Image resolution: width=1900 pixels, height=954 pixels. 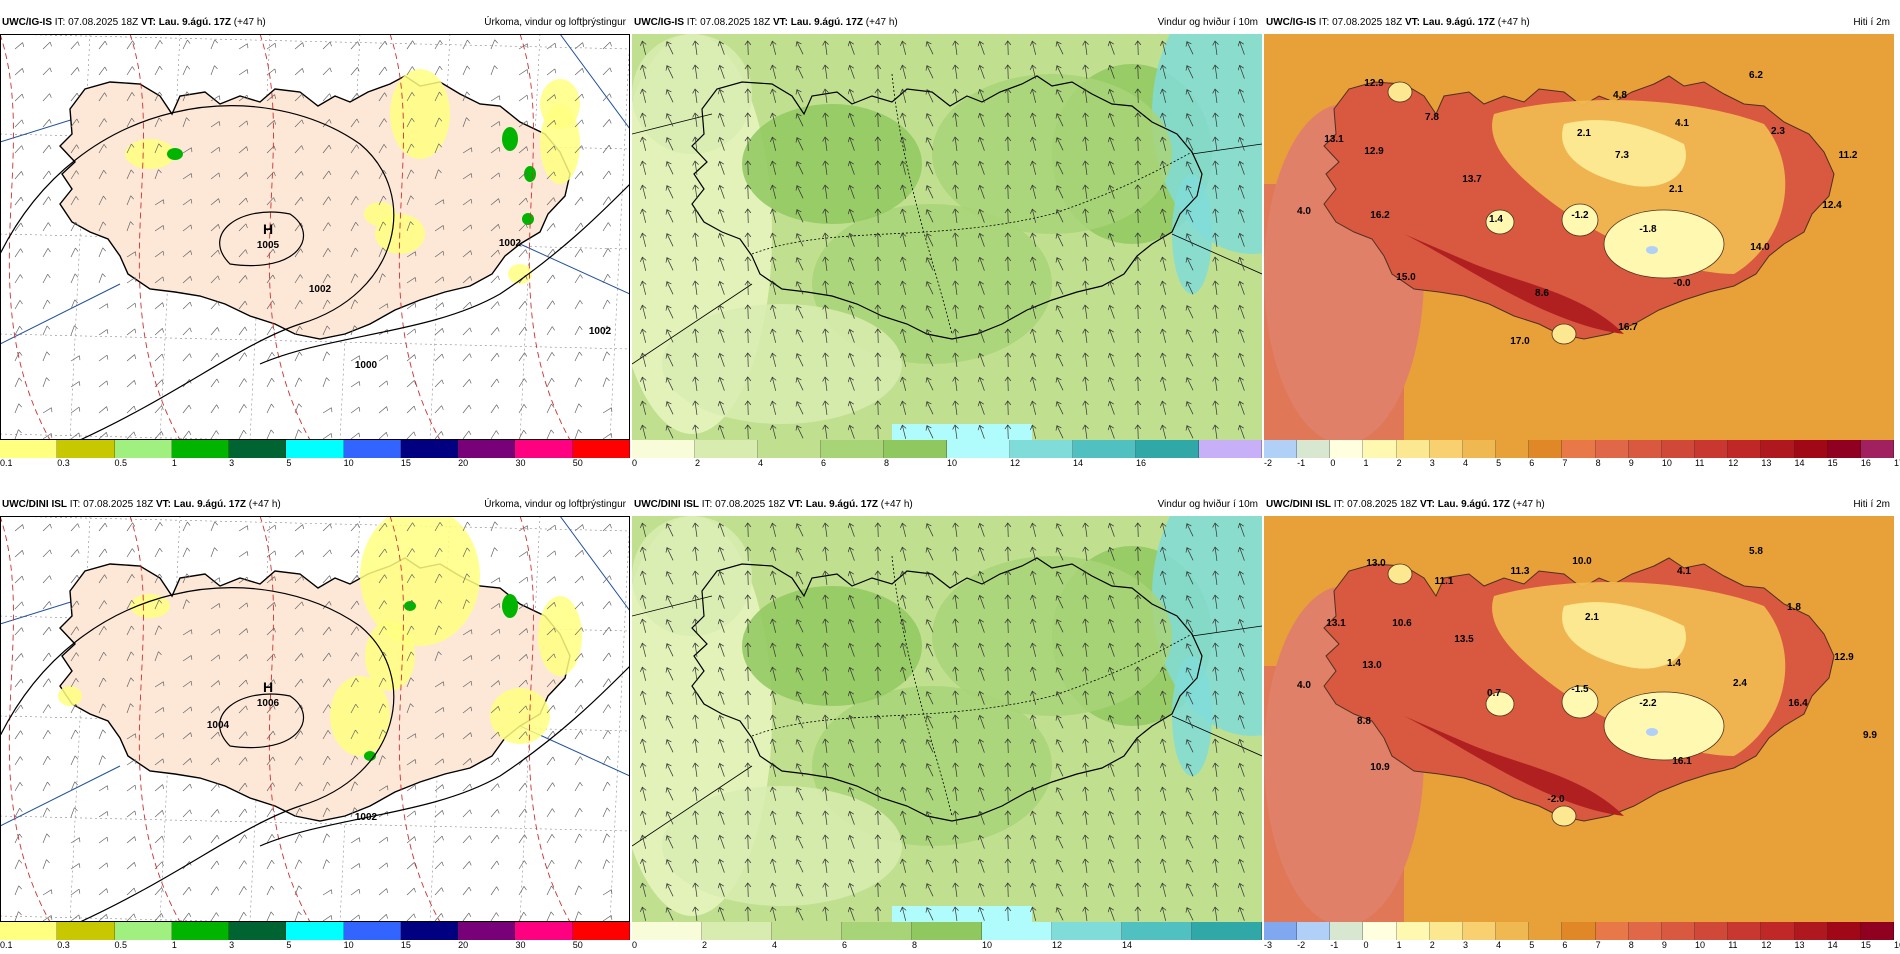 I want to click on value-label: 4.0, so click(x=1304, y=685).